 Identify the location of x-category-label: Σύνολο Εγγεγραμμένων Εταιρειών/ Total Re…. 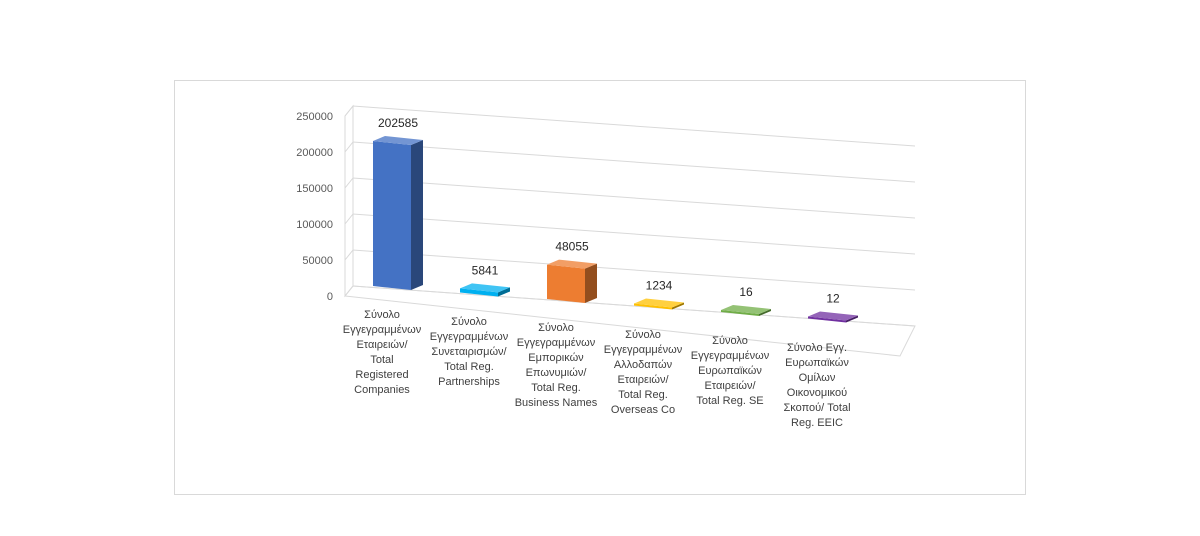
(382, 352).